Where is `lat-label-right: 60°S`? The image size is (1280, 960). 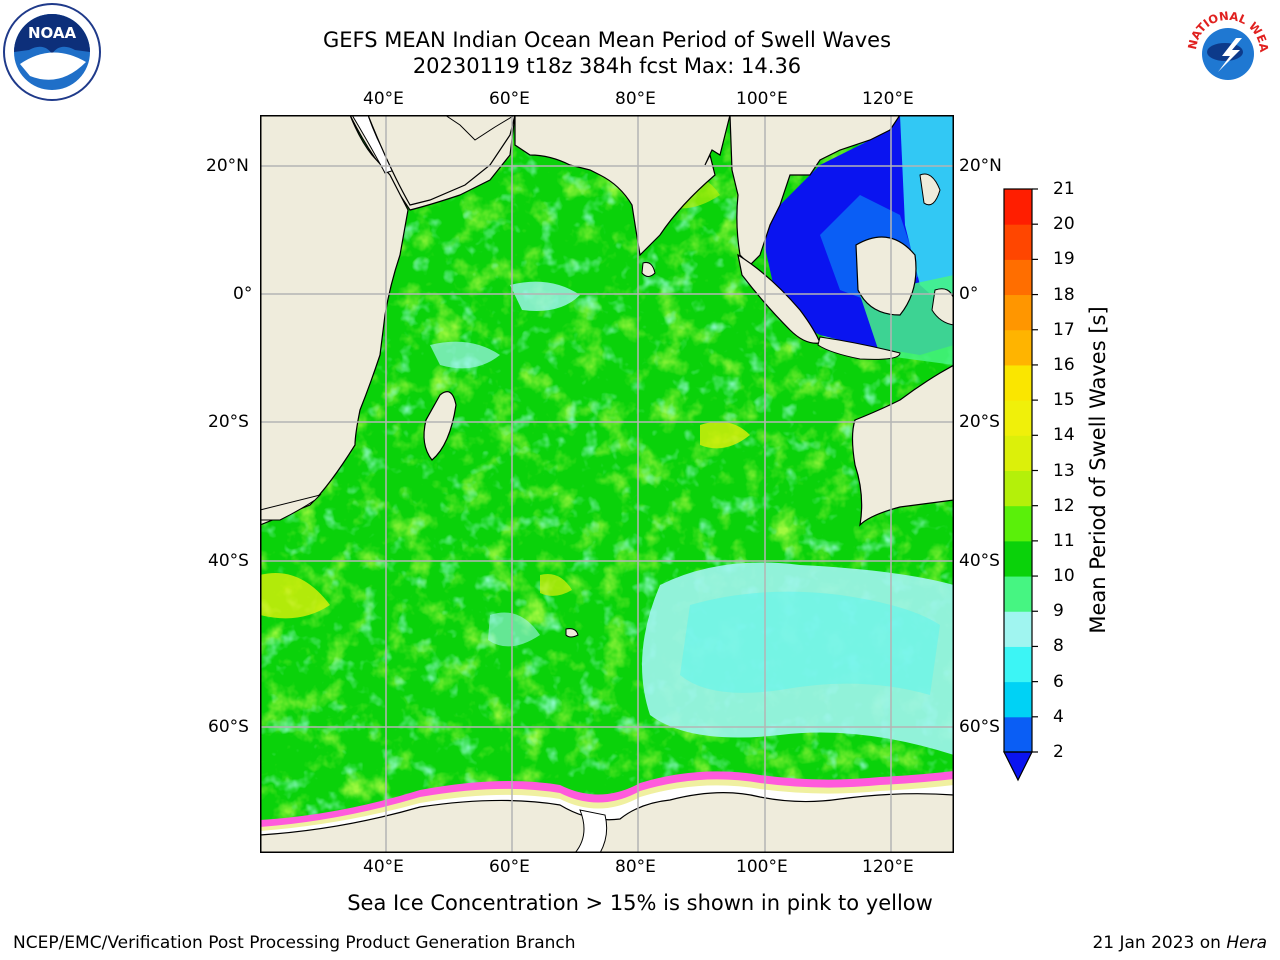 lat-label-right: 60°S is located at coordinates (979, 727).